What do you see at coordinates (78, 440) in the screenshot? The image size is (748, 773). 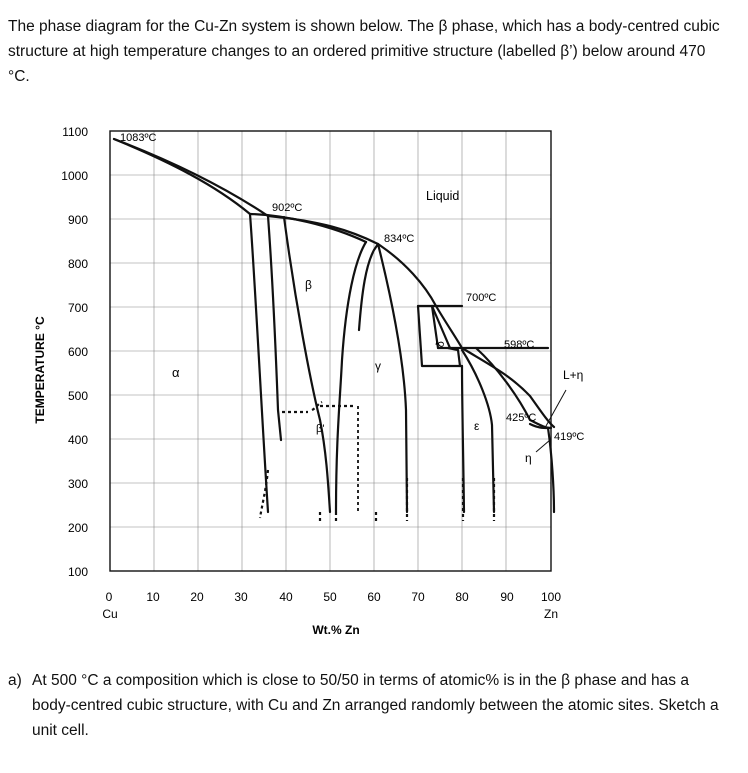 I see `y-tick-400: 400` at bounding box center [78, 440].